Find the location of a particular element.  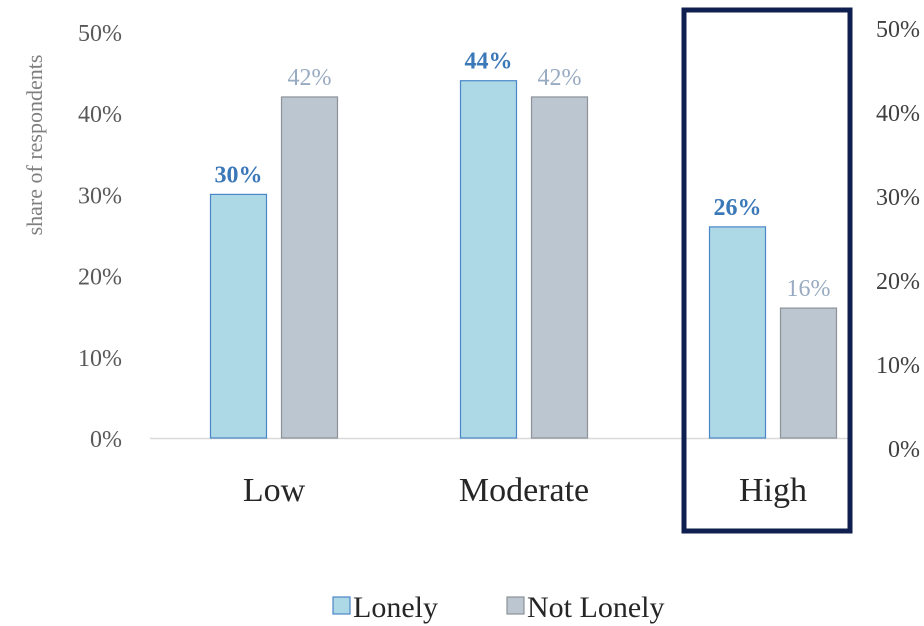

category-label: Low is located at coordinates (274, 490).